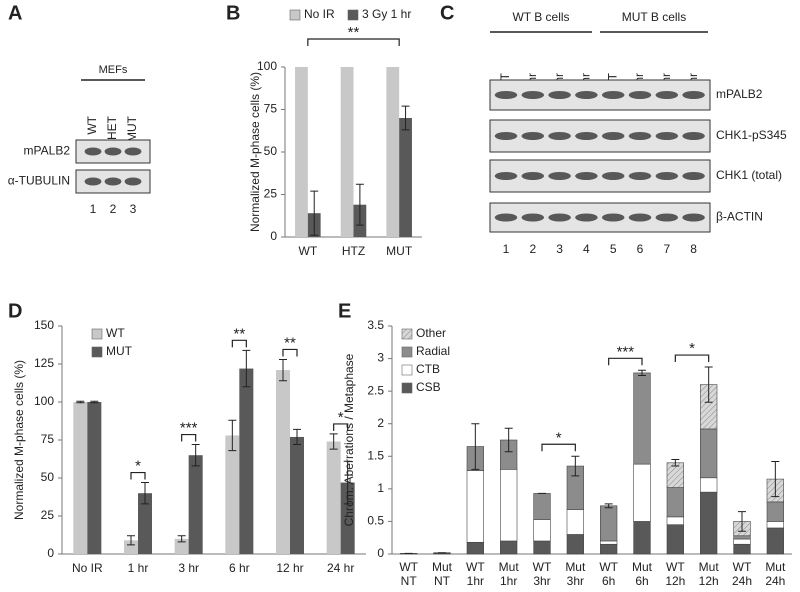 This screenshot has width=800, height=592. Describe the element at coordinates (119, 351) in the screenshot. I see `legend-label: MUT` at that location.